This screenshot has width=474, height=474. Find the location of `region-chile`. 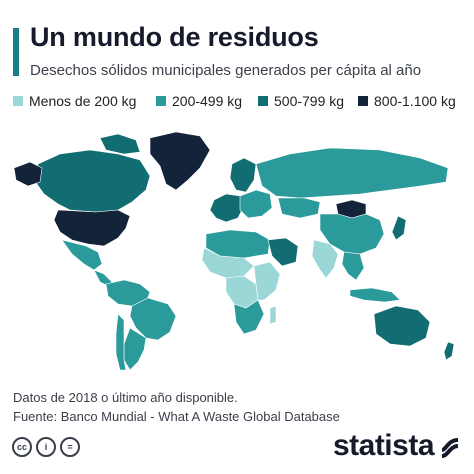

region-chile is located at coordinates (121, 342).